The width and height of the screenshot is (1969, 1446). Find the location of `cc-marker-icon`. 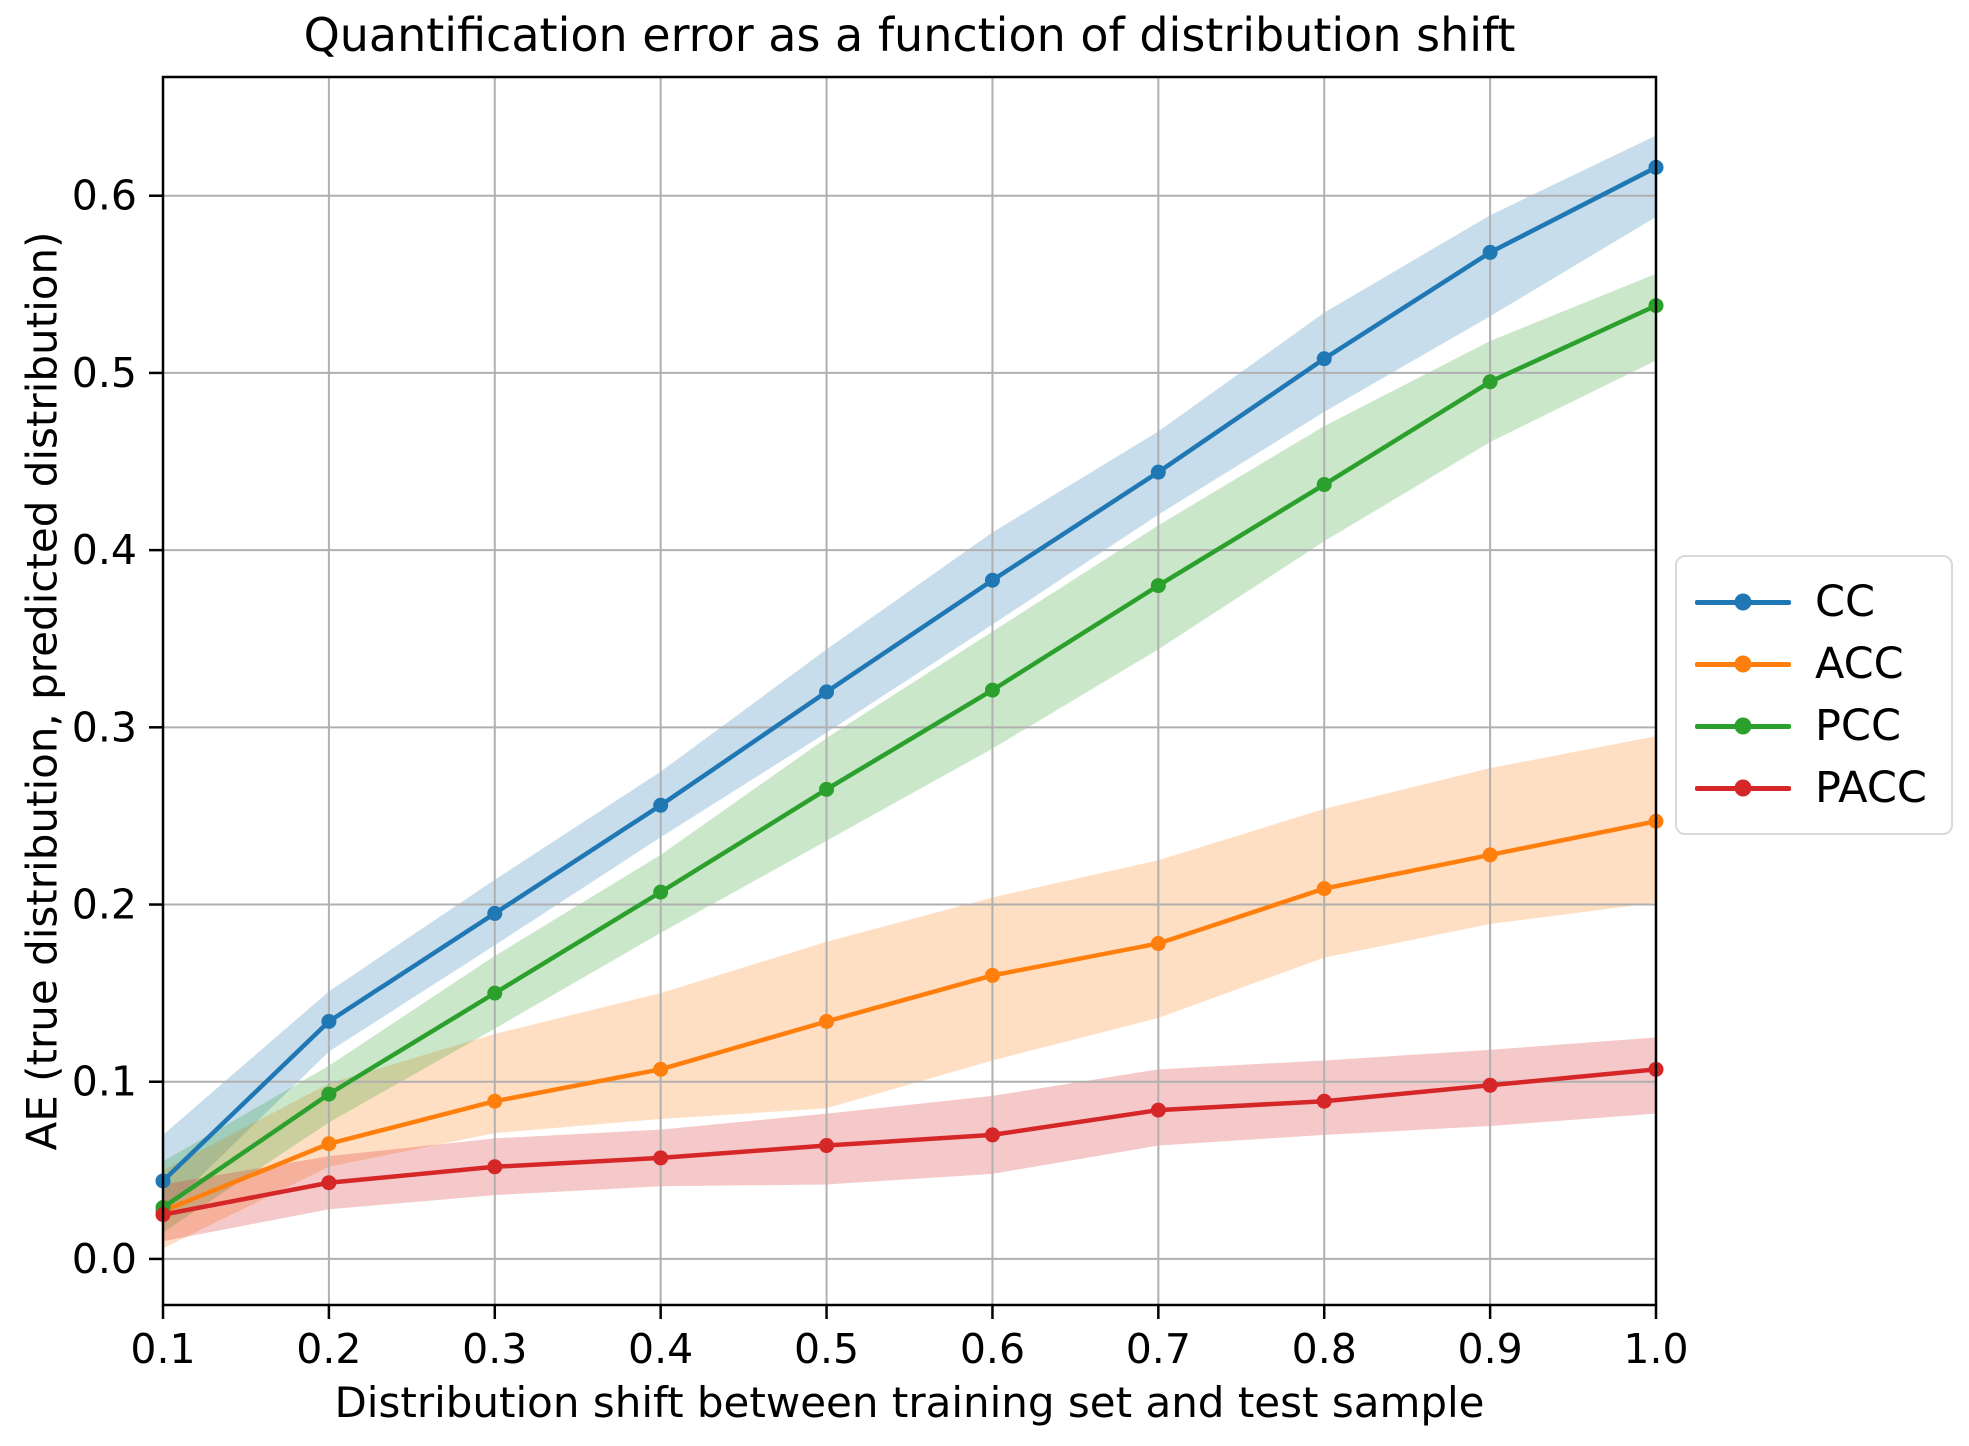

cc-marker-icon is located at coordinates (1743, 602).